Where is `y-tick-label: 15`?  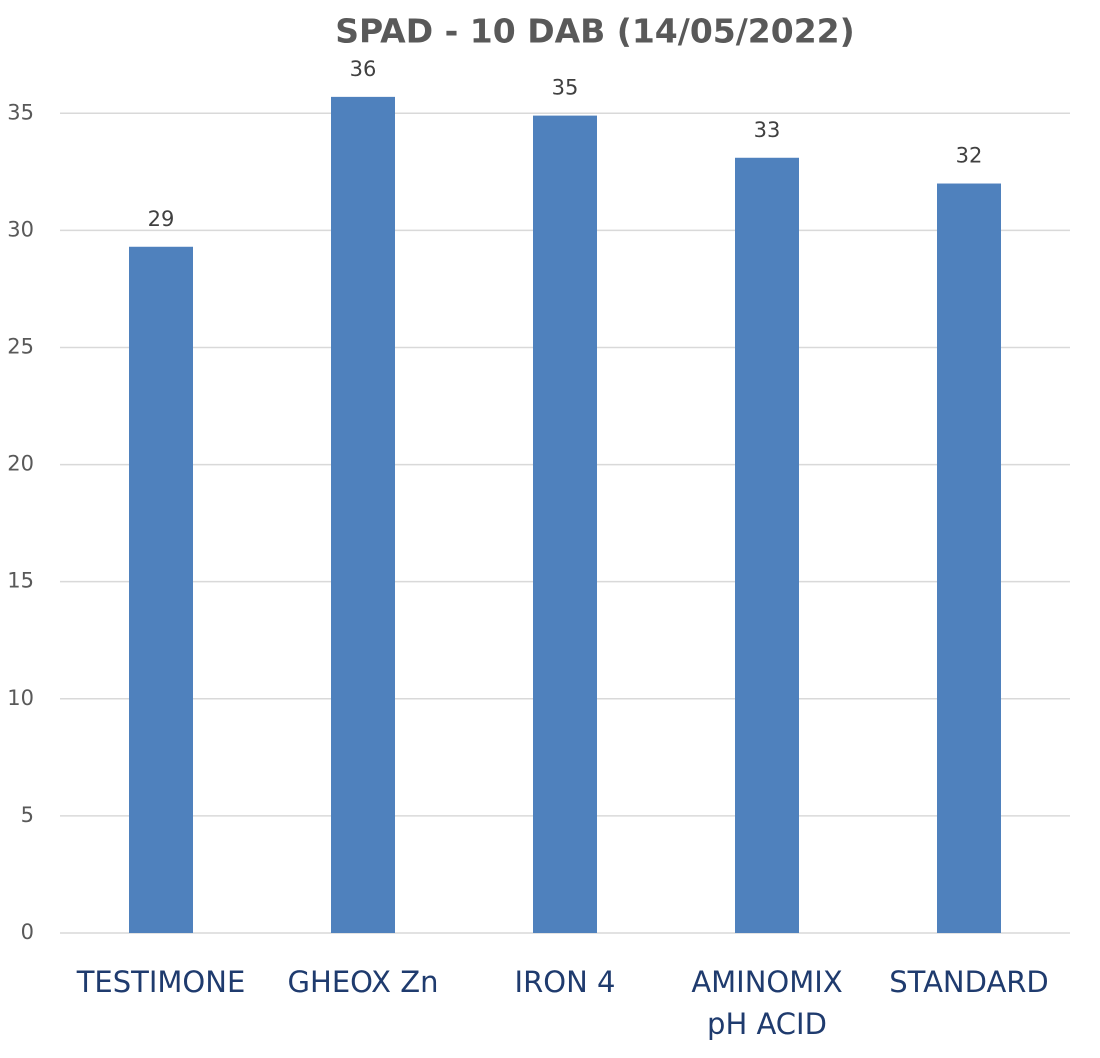 y-tick-label: 15 is located at coordinates (20, 581).